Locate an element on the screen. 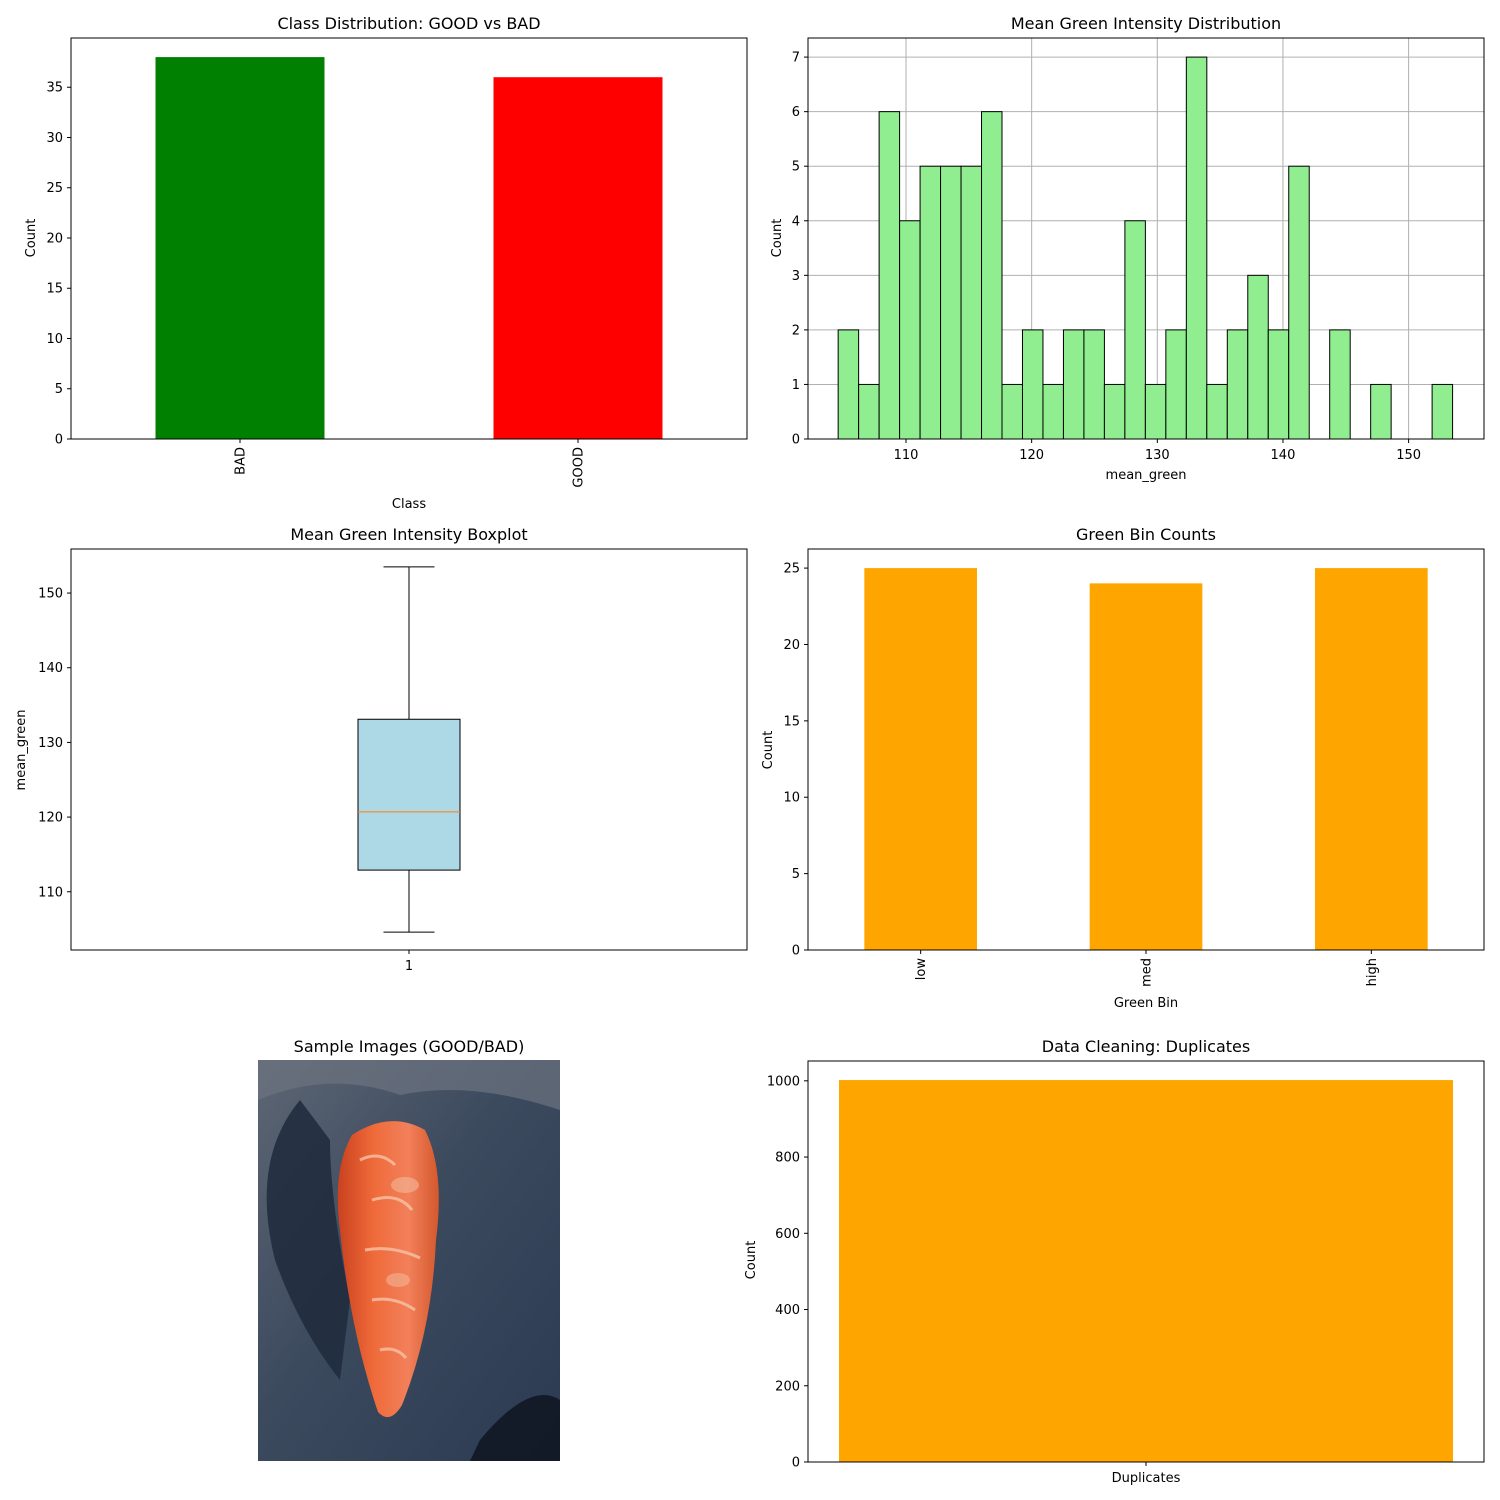 This screenshot has width=1500, height=1500. y-tick-label: 110 is located at coordinates (50, 892).